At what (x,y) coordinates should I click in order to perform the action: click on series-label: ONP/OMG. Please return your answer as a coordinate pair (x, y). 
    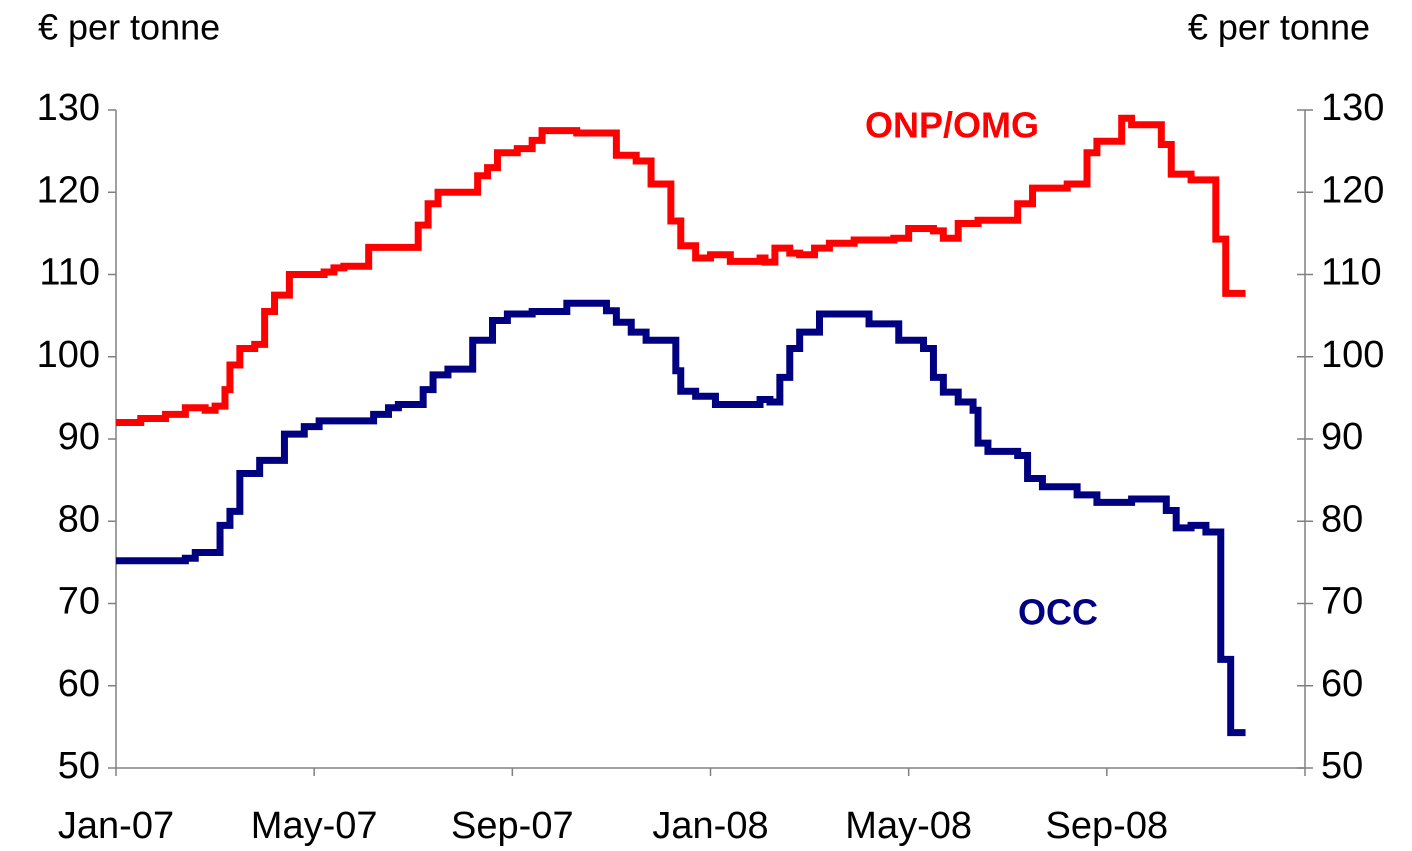
    Looking at the image, I should click on (952, 125).